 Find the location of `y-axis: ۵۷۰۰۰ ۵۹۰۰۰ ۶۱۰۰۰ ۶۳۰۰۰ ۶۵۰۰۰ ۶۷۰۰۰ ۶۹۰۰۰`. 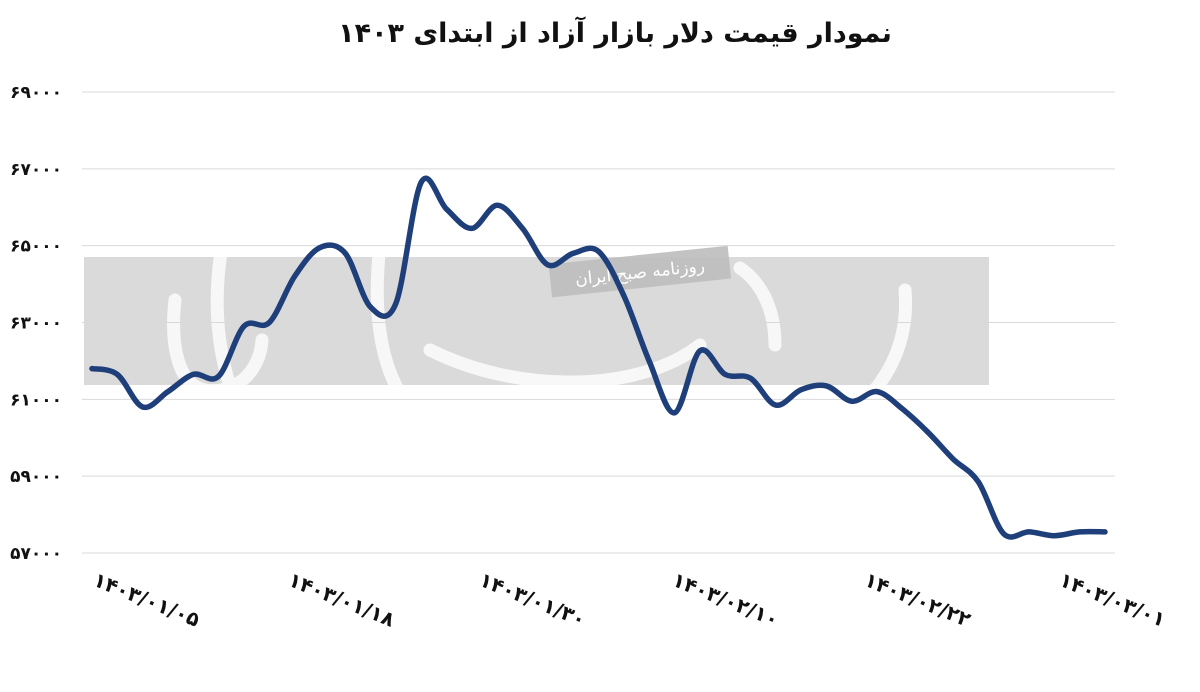

y-axis: ۵۷۰۰۰ ۵۹۰۰۰ ۶۱۰۰۰ ۶۳۰۰۰ ۶۵۰۰۰ ۶۷۰۰۰ ۶۹۰۰۰ is located at coordinates (36, 323).